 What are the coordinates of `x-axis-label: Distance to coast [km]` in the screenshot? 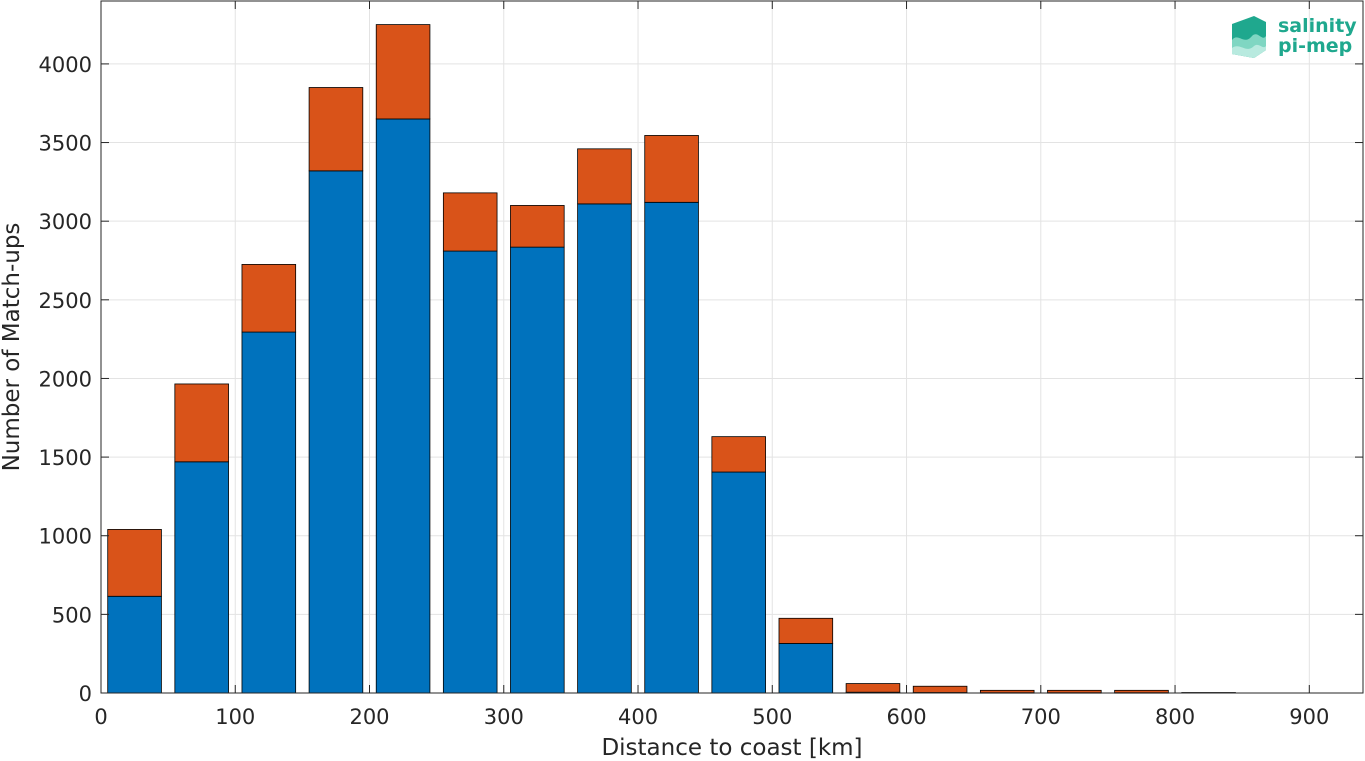 It's located at (731, 748).